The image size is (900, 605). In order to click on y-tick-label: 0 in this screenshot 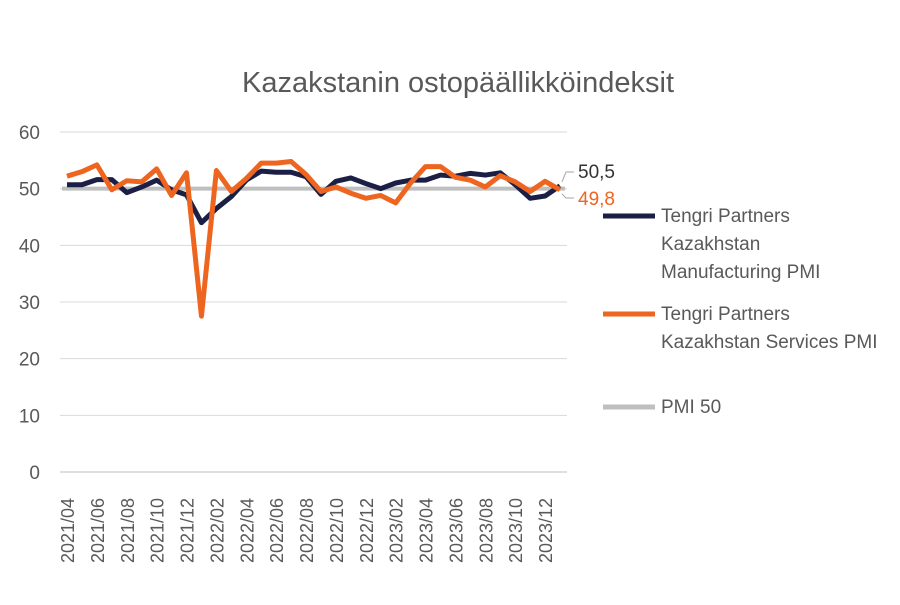, I will do `click(34, 473)`.